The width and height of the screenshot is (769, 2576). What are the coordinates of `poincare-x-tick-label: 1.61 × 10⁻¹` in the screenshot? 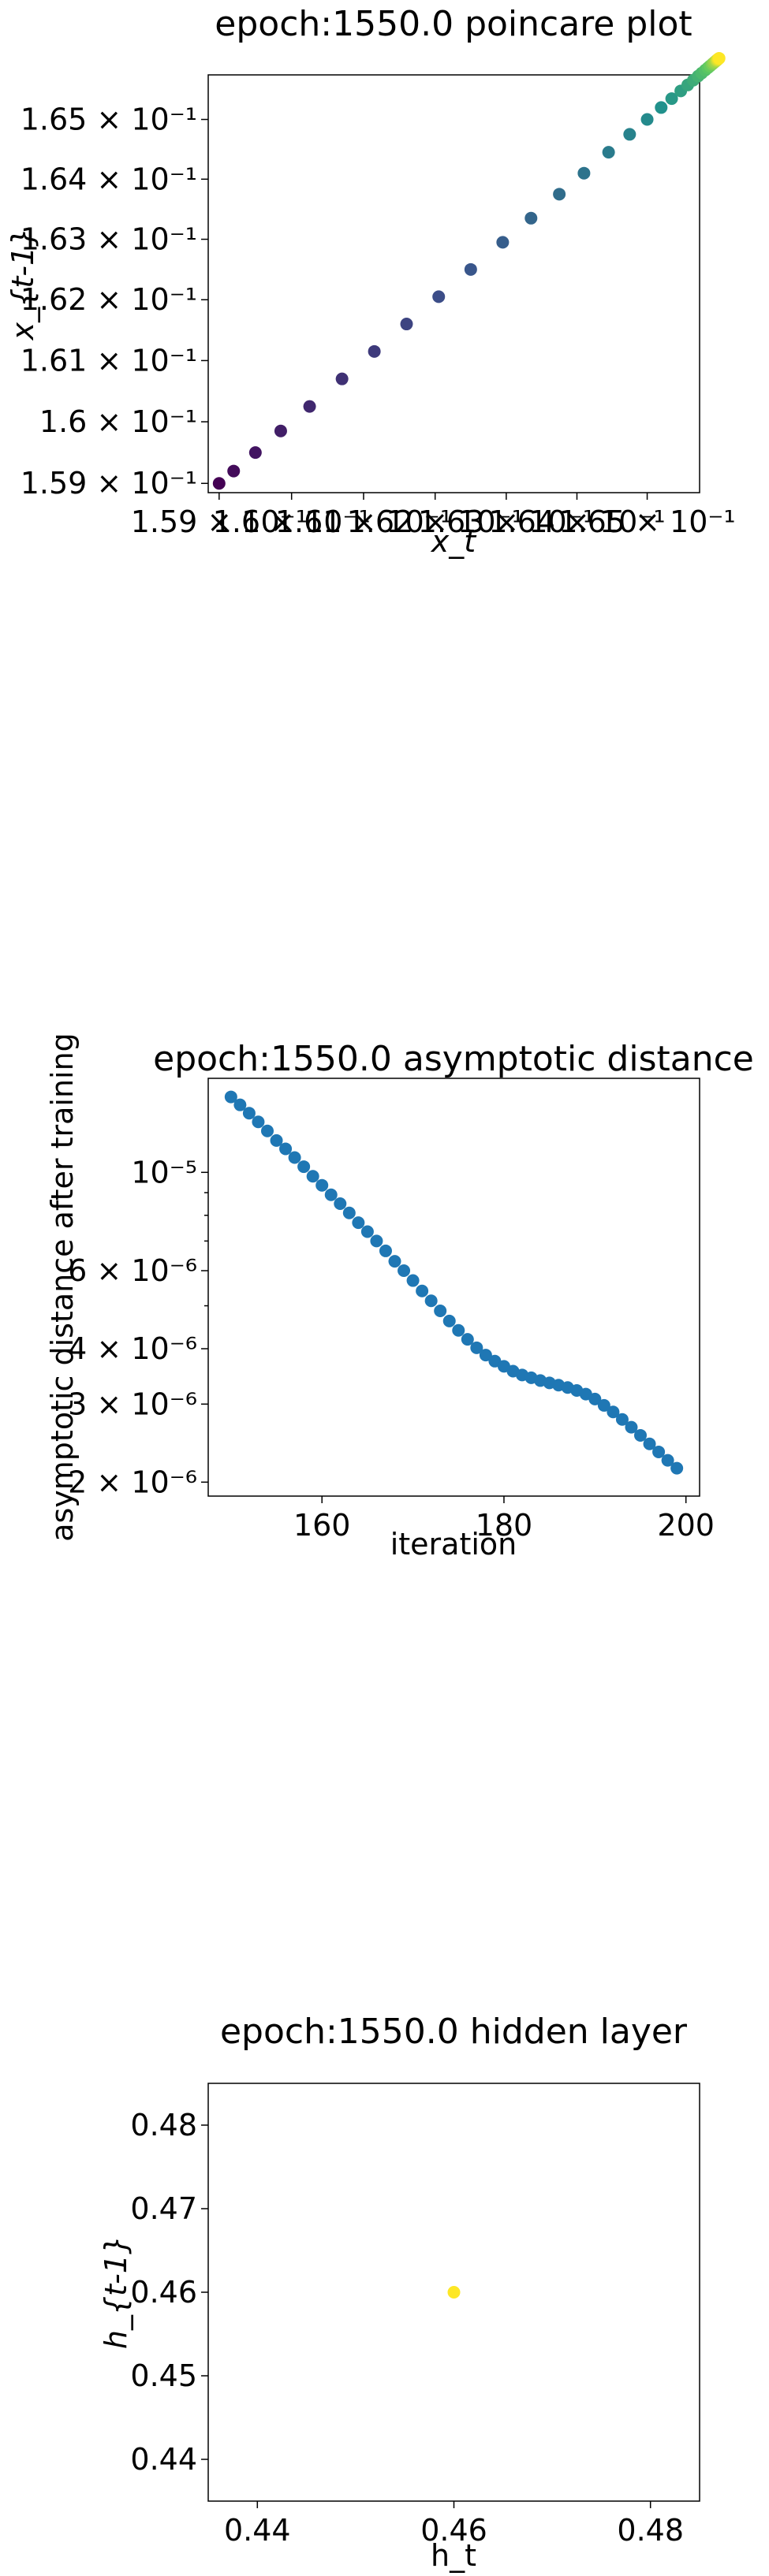 It's located at (363, 521).